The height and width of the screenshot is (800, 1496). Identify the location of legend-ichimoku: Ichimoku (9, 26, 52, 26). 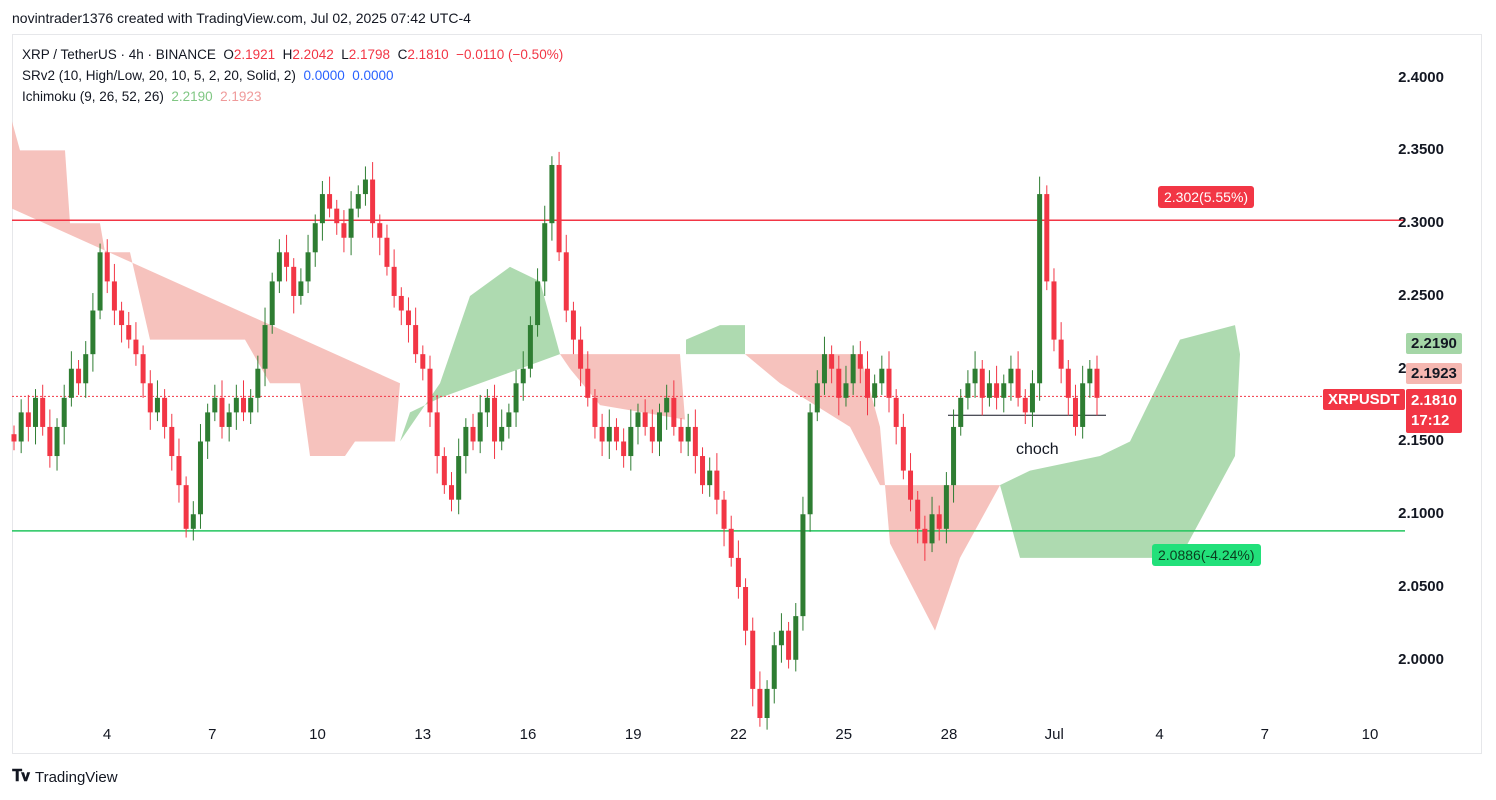
(93, 96).